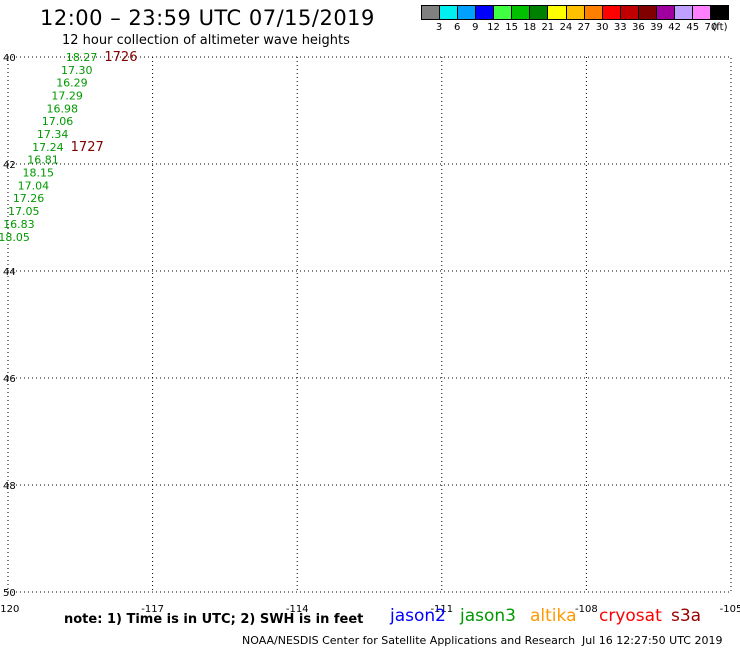  Describe the element at coordinates (9, 593) in the screenshot. I see `latitude-tick-label: 50` at that location.